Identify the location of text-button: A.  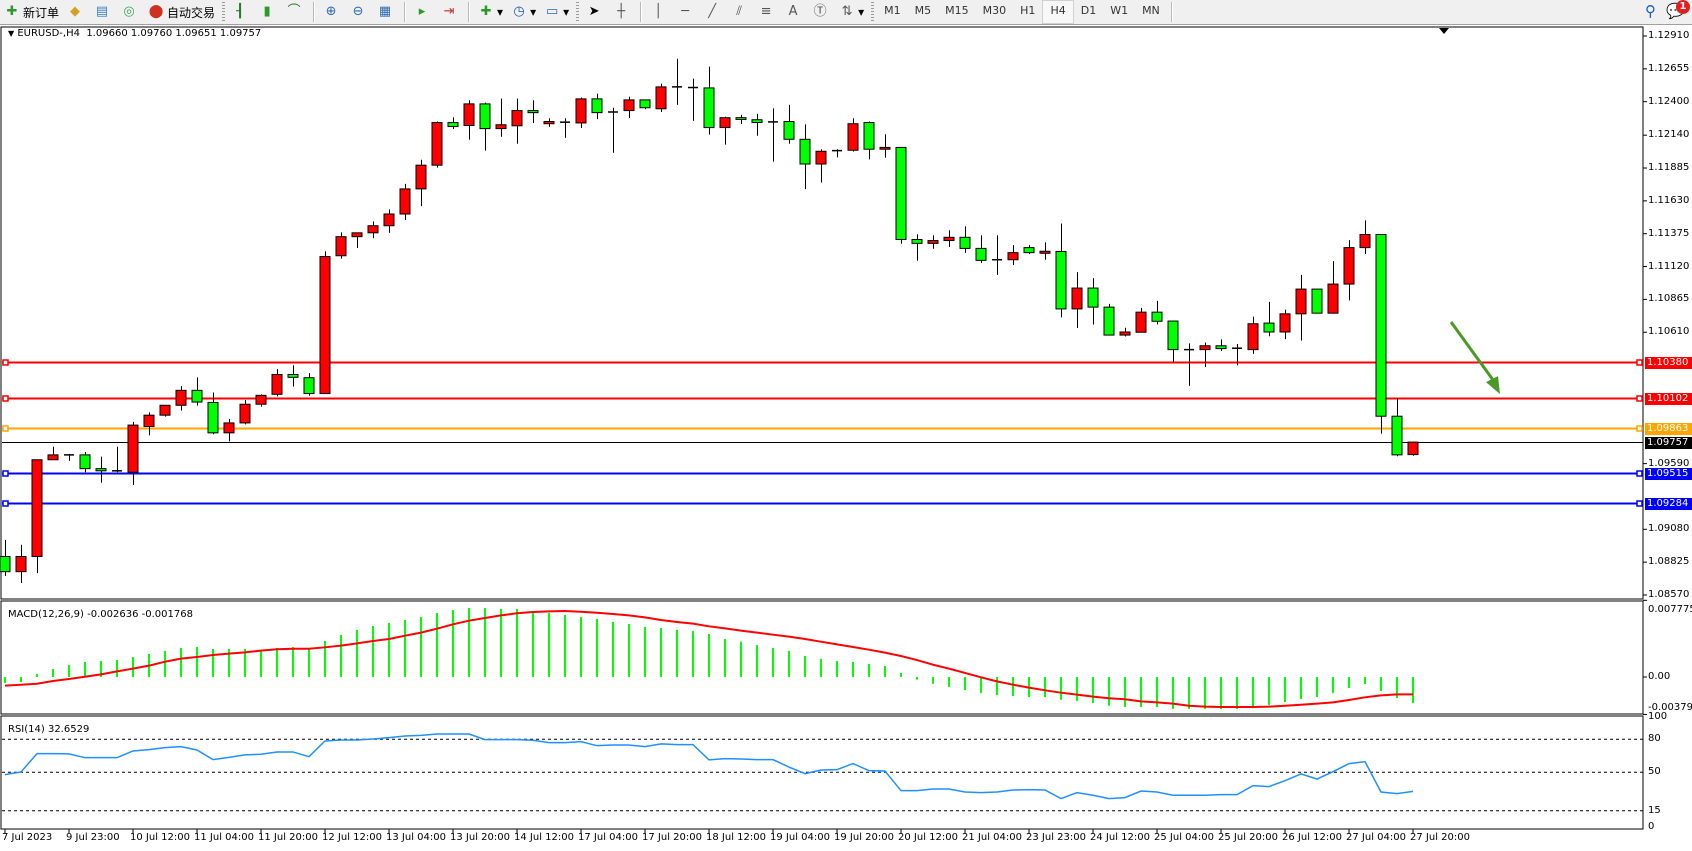
(794, 12).